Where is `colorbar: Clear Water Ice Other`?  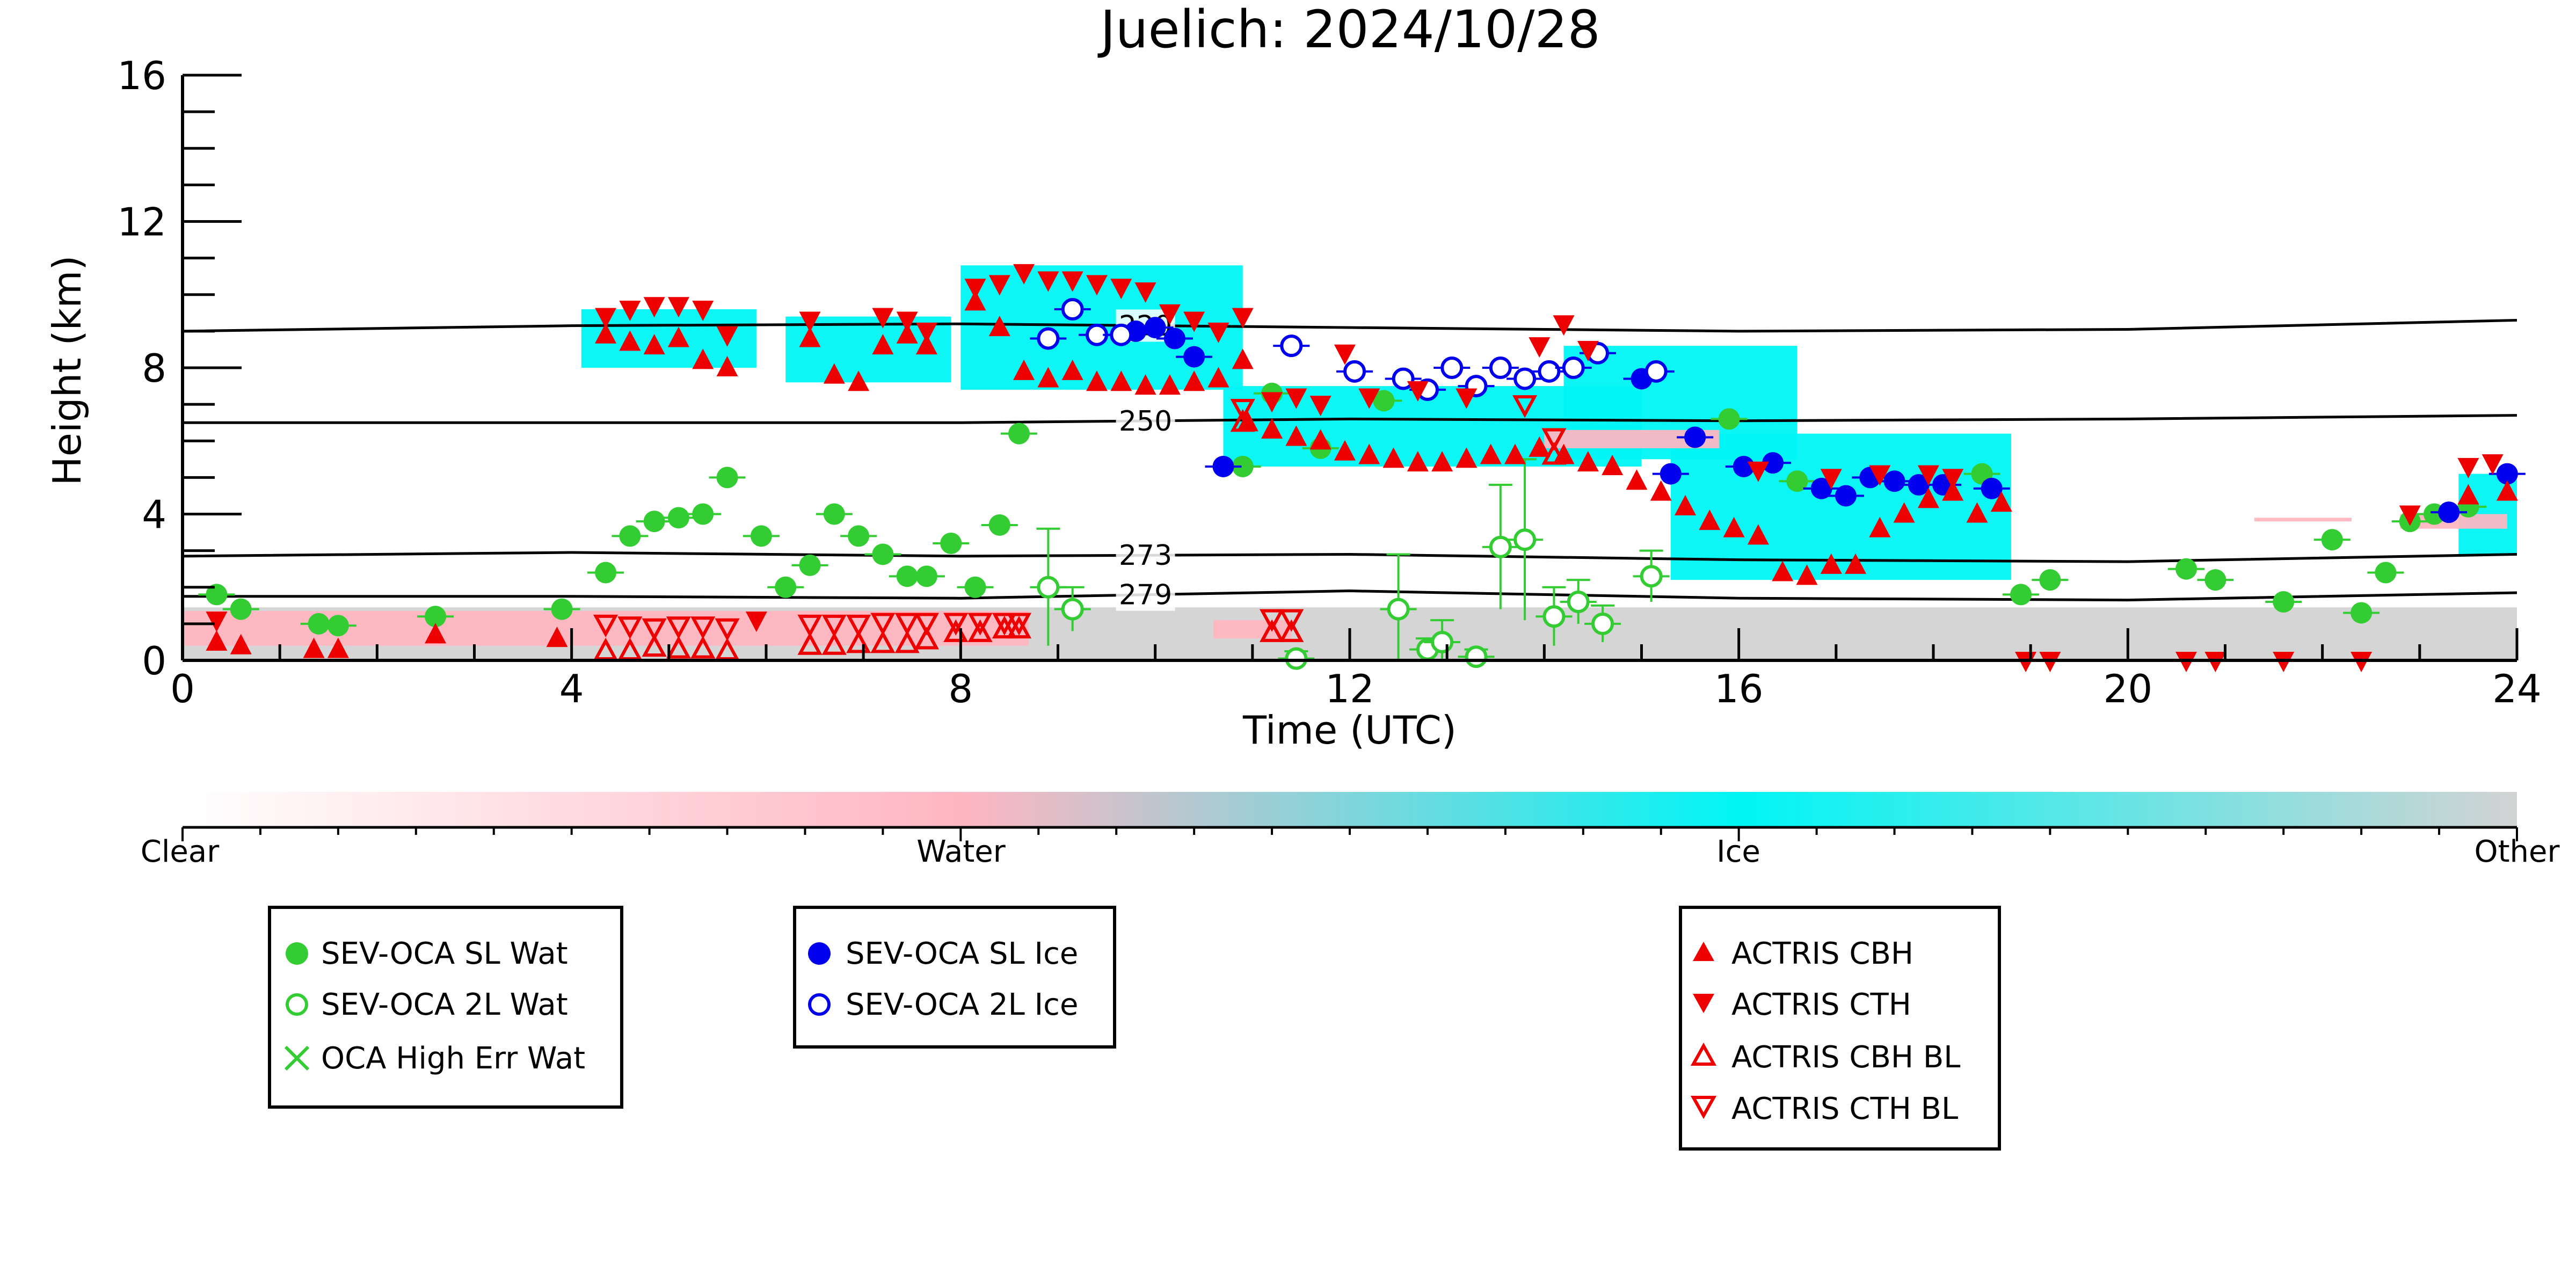
colorbar: Clear Water Ice Other is located at coordinates (1350, 830).